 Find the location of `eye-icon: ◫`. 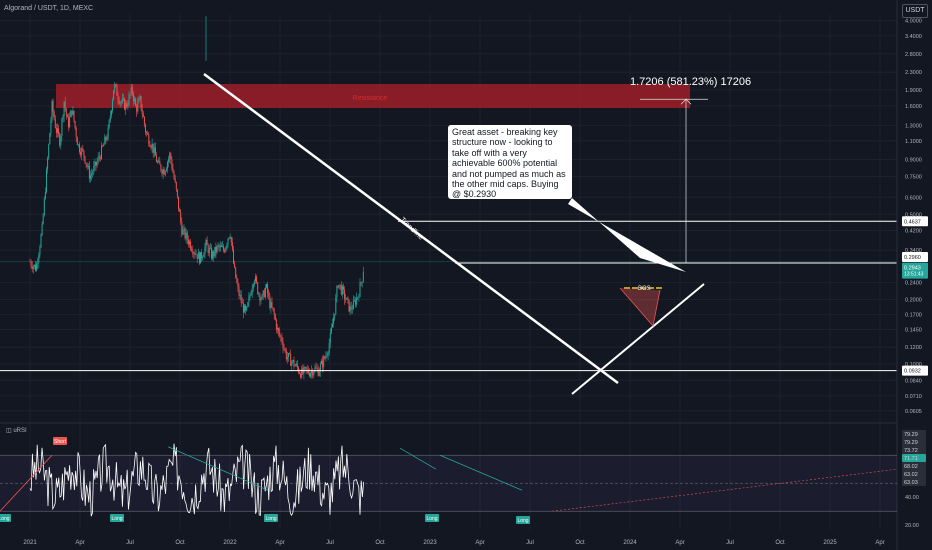

eye-icon: ◫ is located at coordinates (9, 431).